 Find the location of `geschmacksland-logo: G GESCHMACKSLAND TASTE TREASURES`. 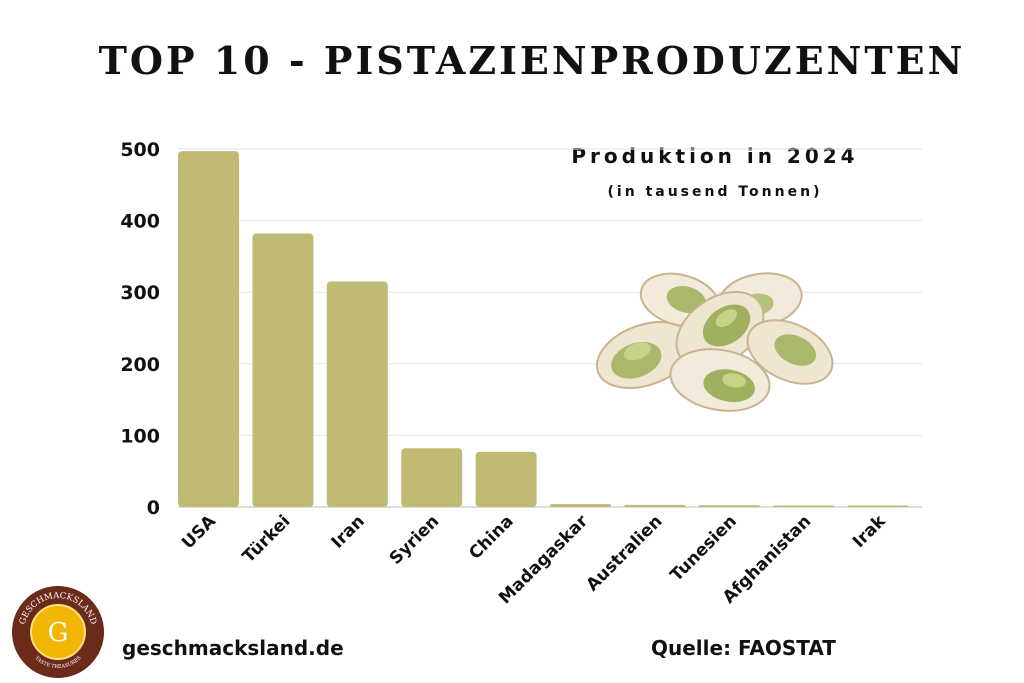

geschmacksland-logo: G GESCHMACKSLAND TASTE TREASURES is located at coordinates (58, 632).